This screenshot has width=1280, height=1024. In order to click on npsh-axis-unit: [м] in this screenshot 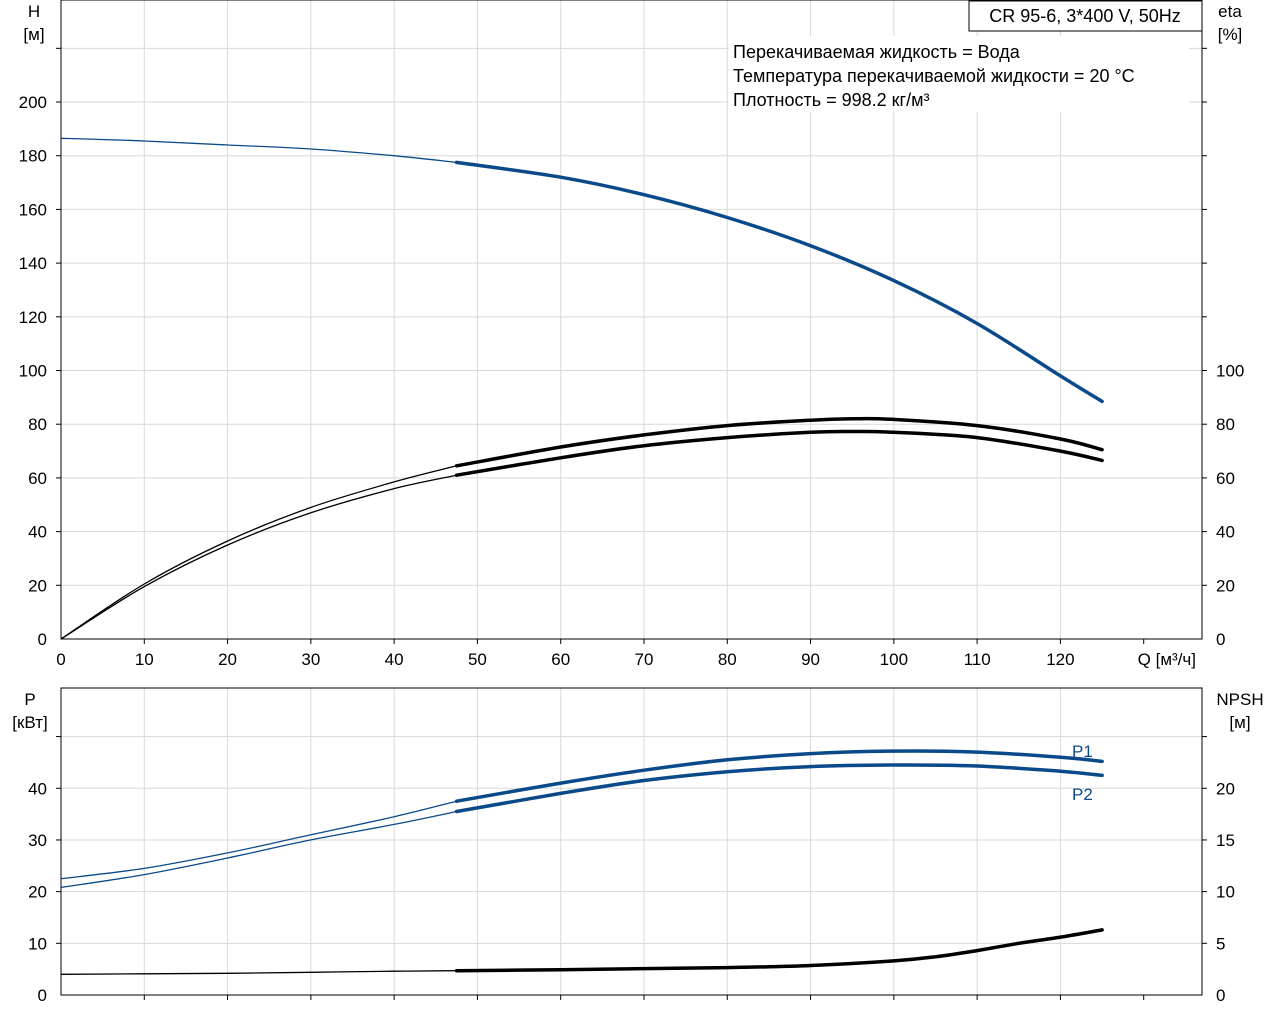, I will do `click(1239, 722)`.